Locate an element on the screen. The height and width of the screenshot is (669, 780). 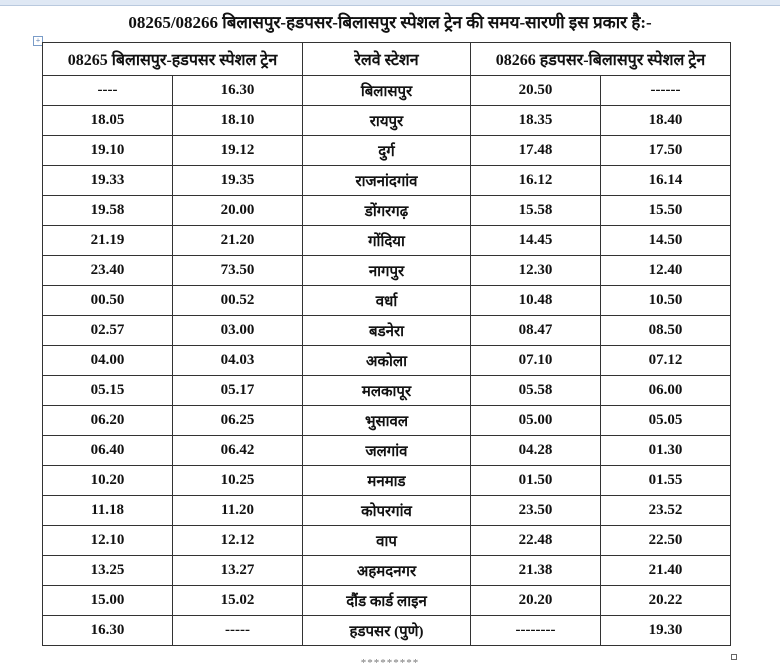
arrival-08265: 06.20 is located at coordinates (107, 420).